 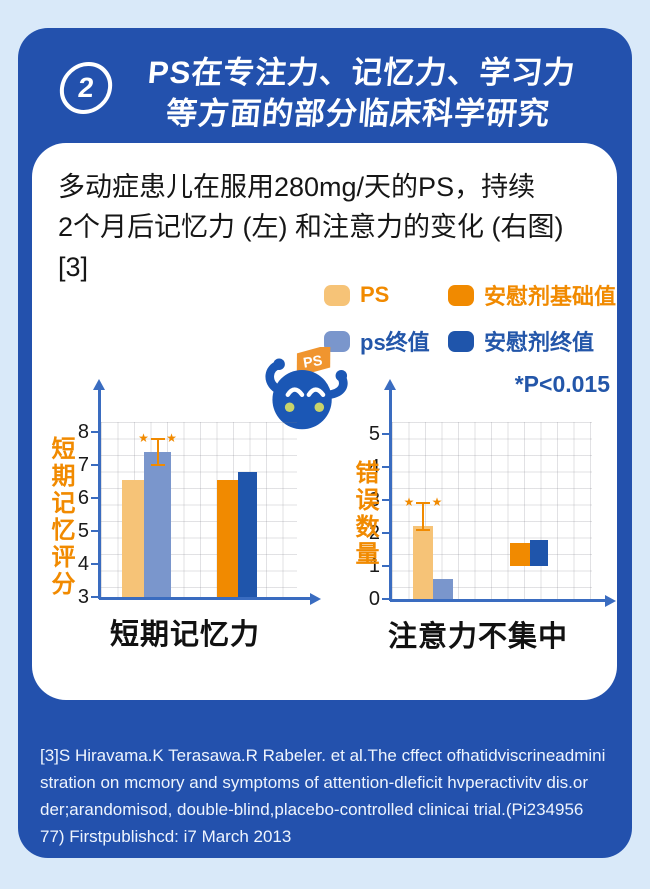 What do you see at coordinates (358, 113) in the screenshot?
I see `page-title-line2: 等方面的部分临床科学研究` at bounding box center [358, 113].